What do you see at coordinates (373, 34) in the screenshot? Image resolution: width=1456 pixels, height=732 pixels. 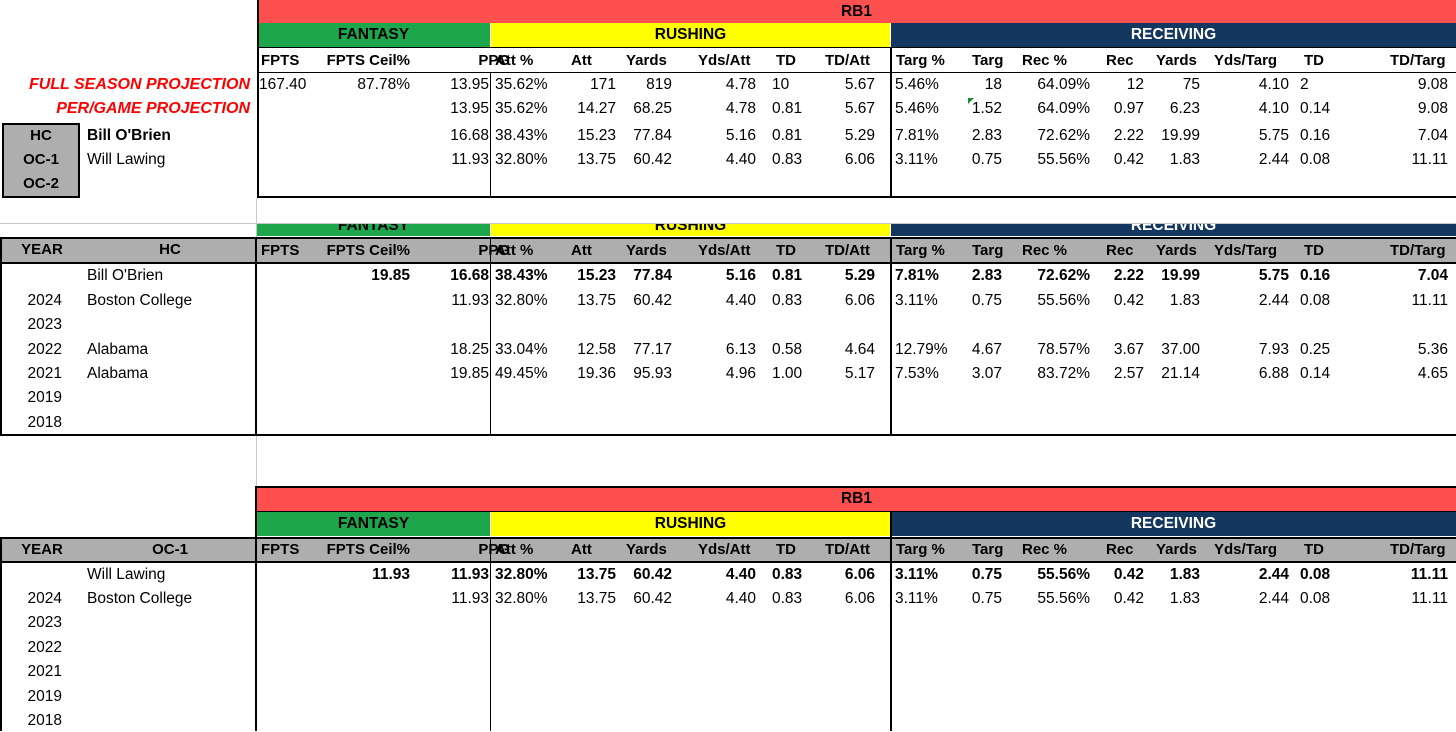 I see `fantasy-label: FANTASY` at bounding box center [373, 34].